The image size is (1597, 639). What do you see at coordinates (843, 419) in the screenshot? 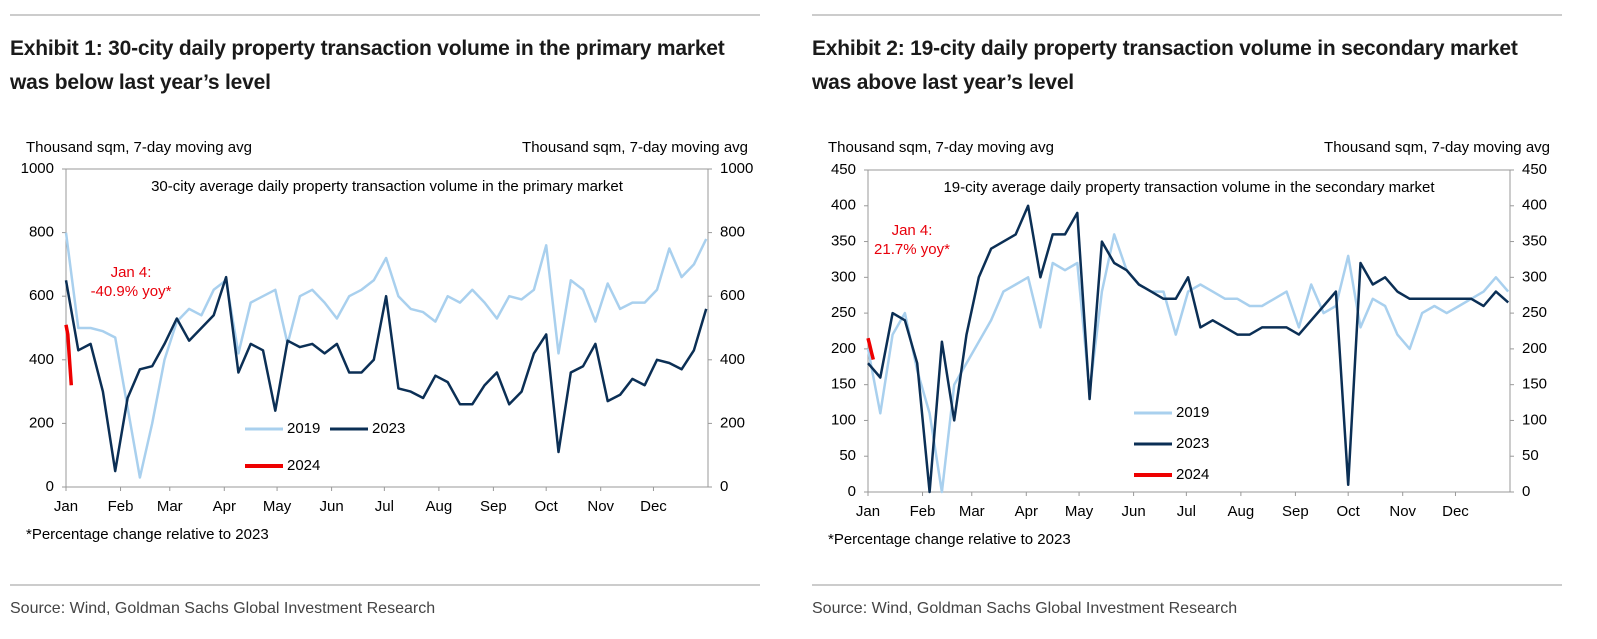
I see `y-tick-label: 100` at bounding box center [843, 419].